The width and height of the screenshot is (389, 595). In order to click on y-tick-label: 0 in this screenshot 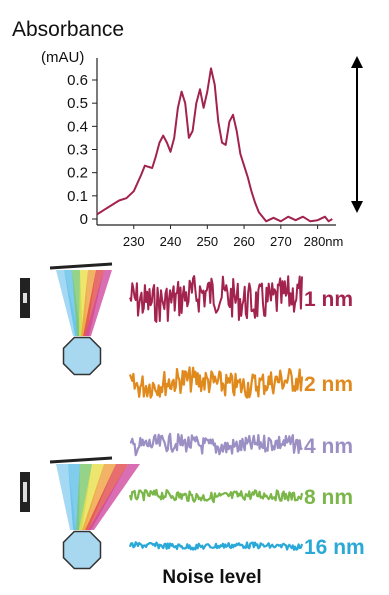, I will do `click(84, 219)`.